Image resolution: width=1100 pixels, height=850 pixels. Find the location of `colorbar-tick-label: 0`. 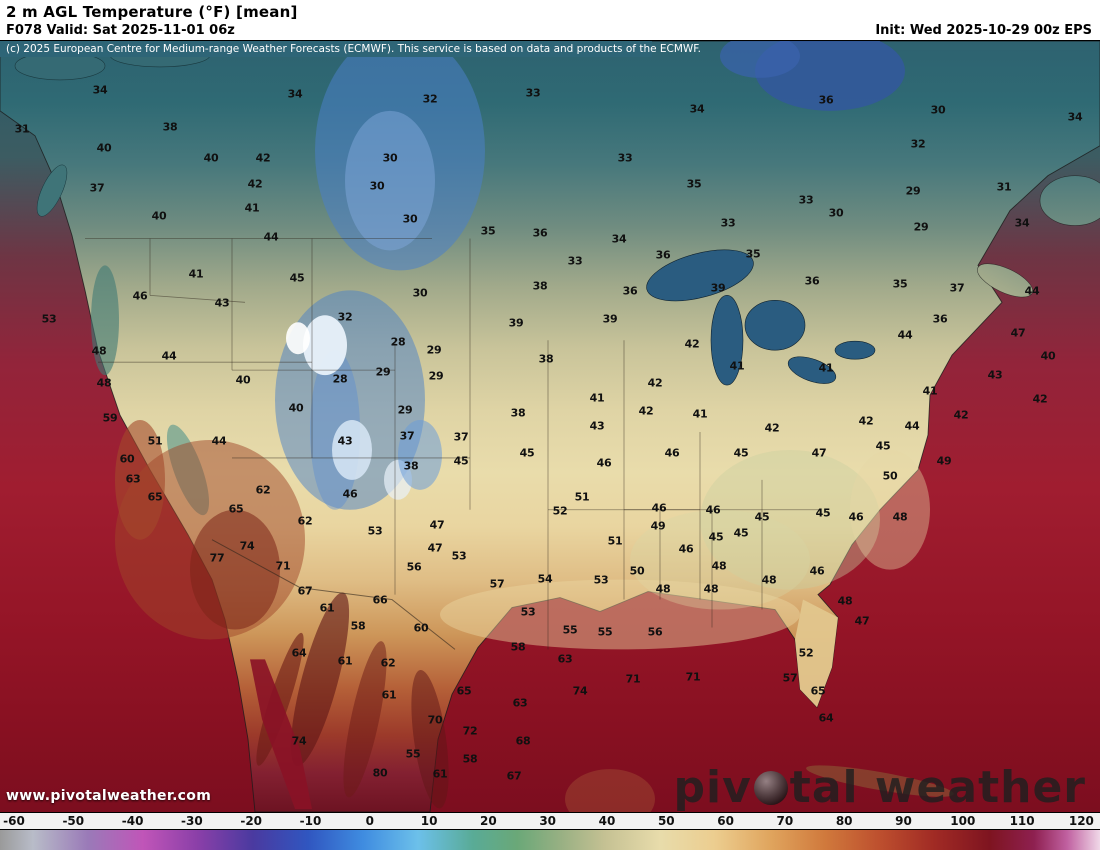

colorbar-tick-label: 0 is located at coordinates (369, 821).